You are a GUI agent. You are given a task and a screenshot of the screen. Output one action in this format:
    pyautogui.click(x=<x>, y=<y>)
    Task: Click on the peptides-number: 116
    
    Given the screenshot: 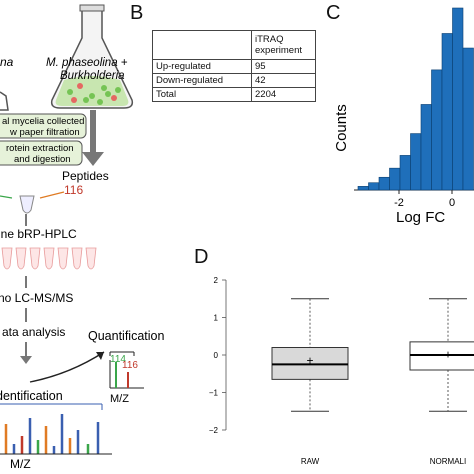 What is the action you would take?
    pyautogui.click(x=73, y=190)
    